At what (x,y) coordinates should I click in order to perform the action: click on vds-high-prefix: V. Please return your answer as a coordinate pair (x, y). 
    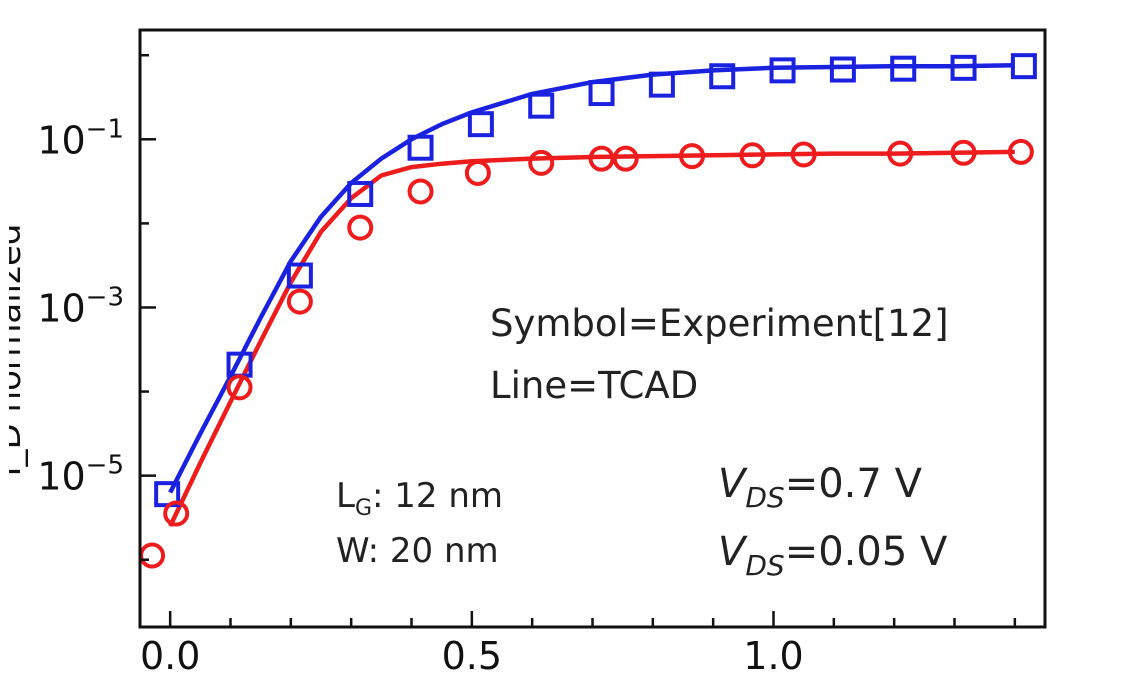
    Looking at the image, I should click on (733, 484).